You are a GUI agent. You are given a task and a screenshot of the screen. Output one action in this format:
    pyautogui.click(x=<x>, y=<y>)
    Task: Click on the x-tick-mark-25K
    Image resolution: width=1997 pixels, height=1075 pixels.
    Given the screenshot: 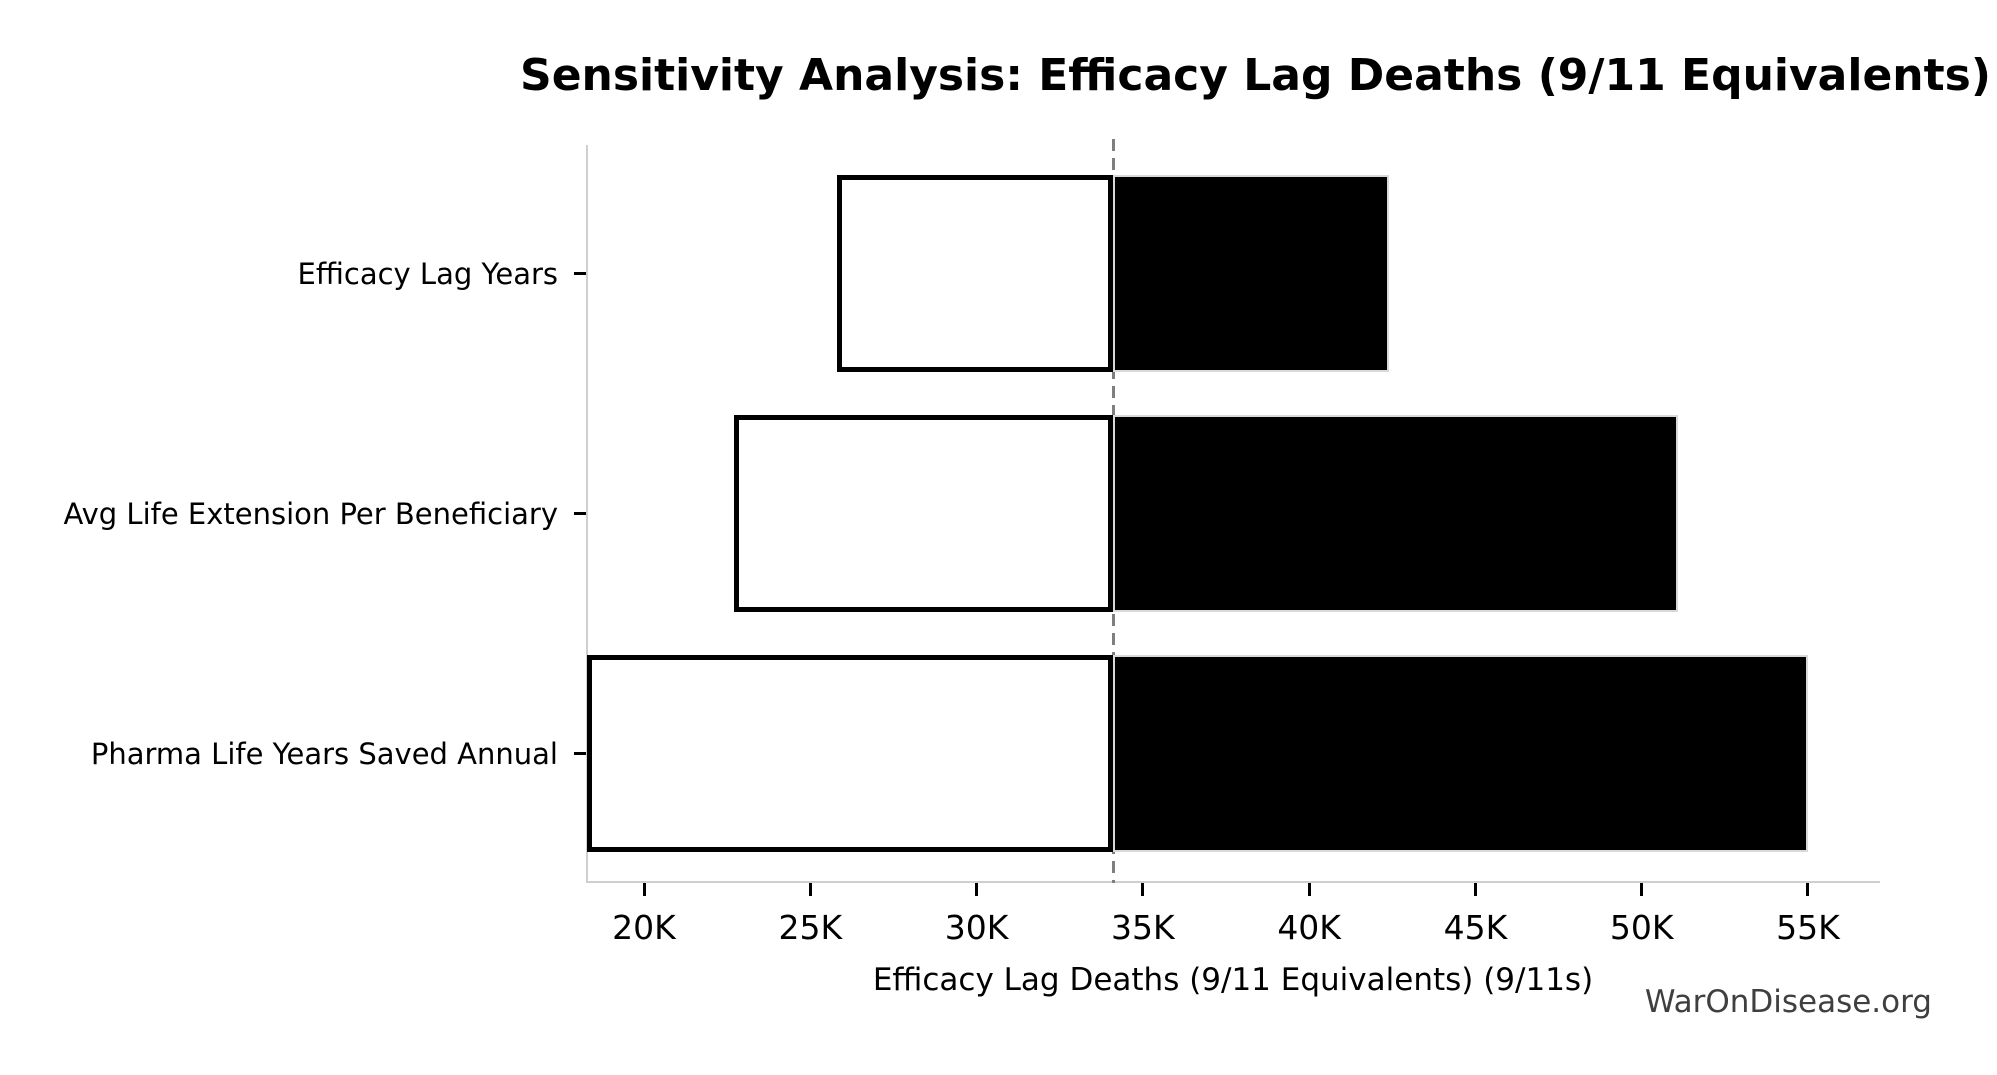 What is the action you would take?
    pyautogui.click(x=810, y=889)
    